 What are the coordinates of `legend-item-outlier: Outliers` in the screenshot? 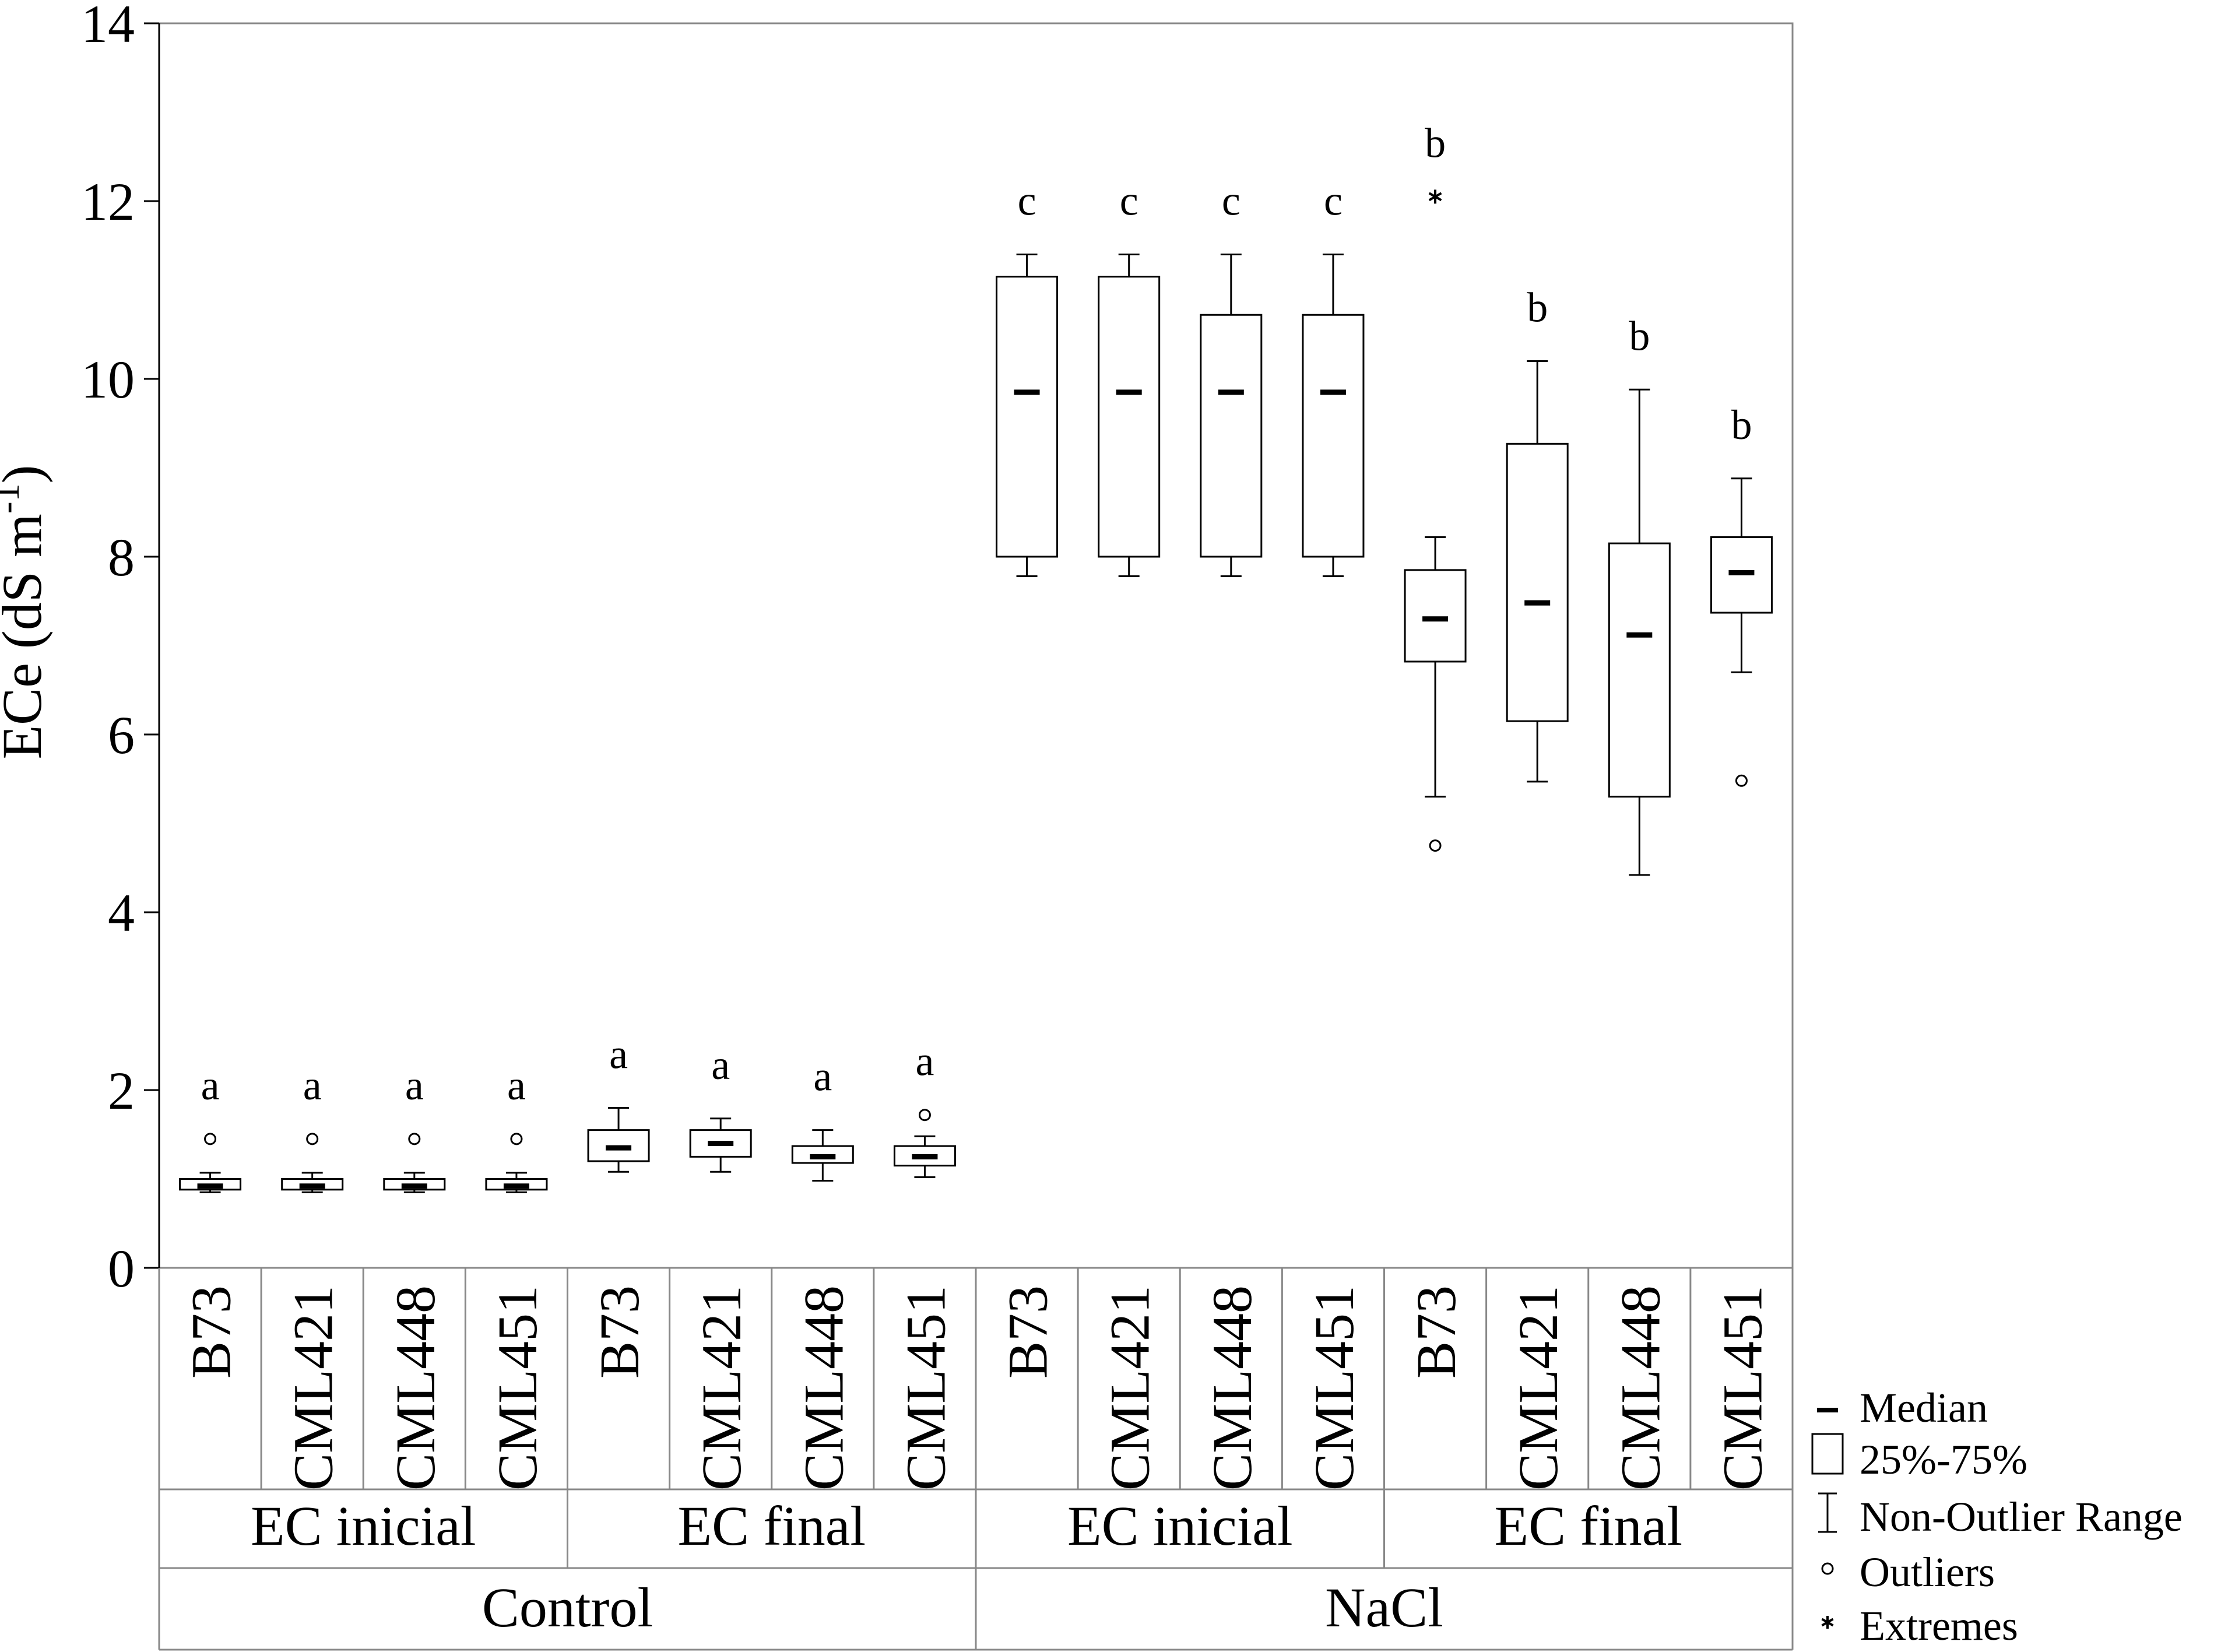 It's located at (1908, 1572).